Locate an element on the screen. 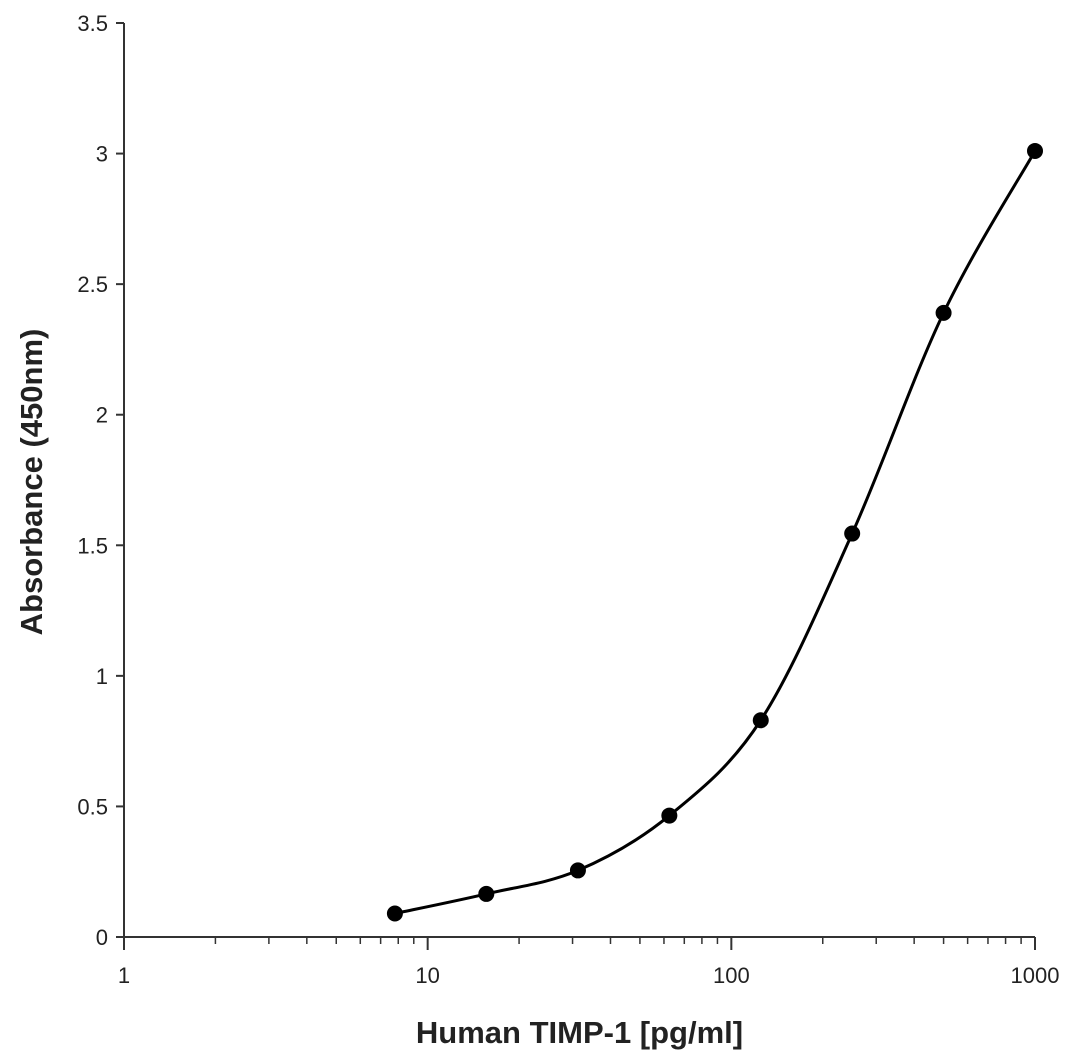 This screenshot has height=1060, width=1080. y-tick-label: 2.5 is located at coordinates (92, 284).